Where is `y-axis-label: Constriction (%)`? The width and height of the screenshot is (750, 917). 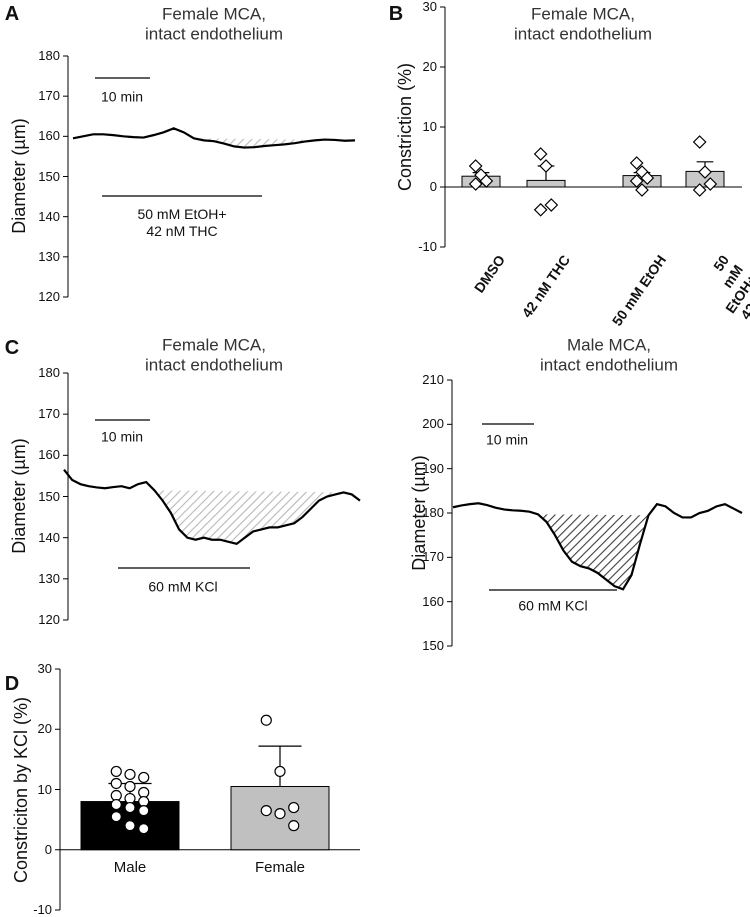
y-axis-label: Constriction (%) is located at coordinates (405, 127).